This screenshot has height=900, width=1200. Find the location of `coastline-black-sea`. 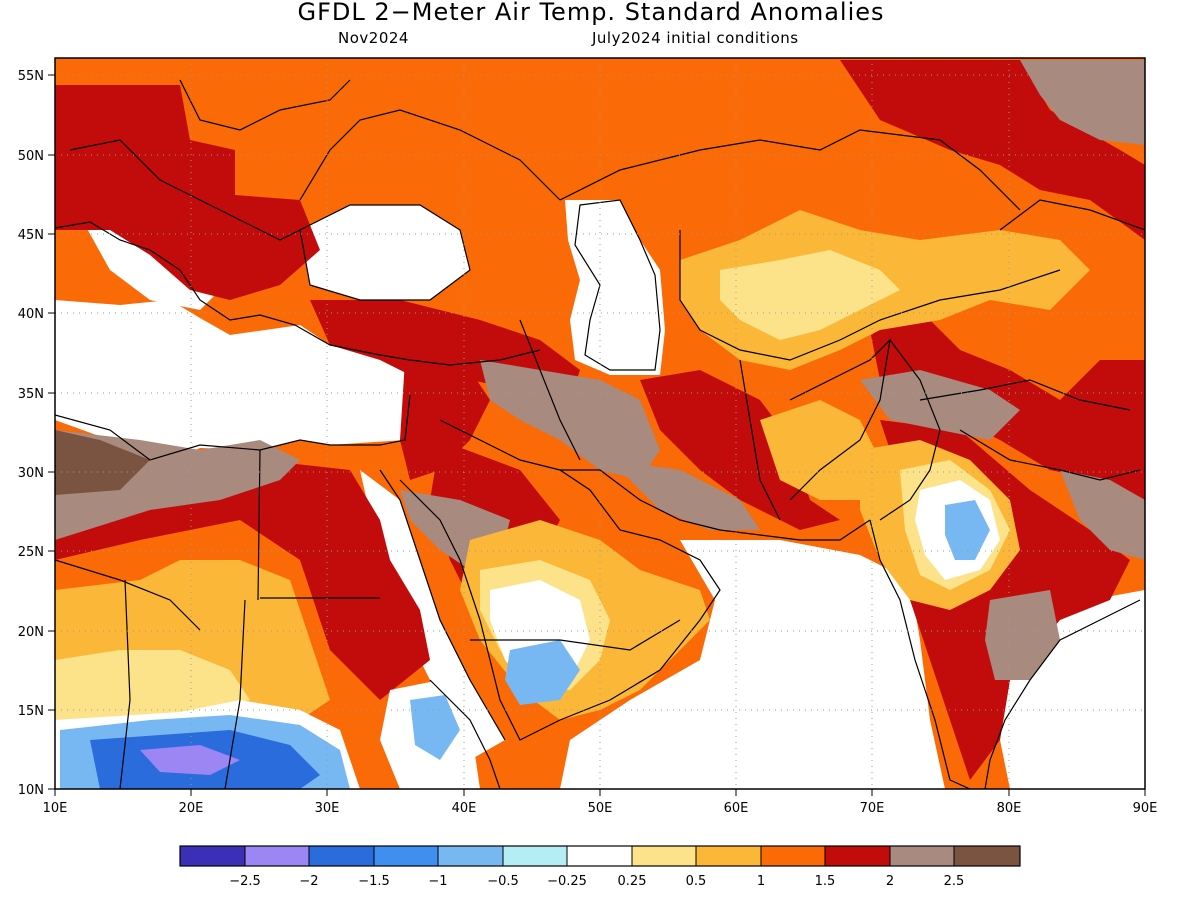

coastline-black-sea is located at coordinates (385, 252).